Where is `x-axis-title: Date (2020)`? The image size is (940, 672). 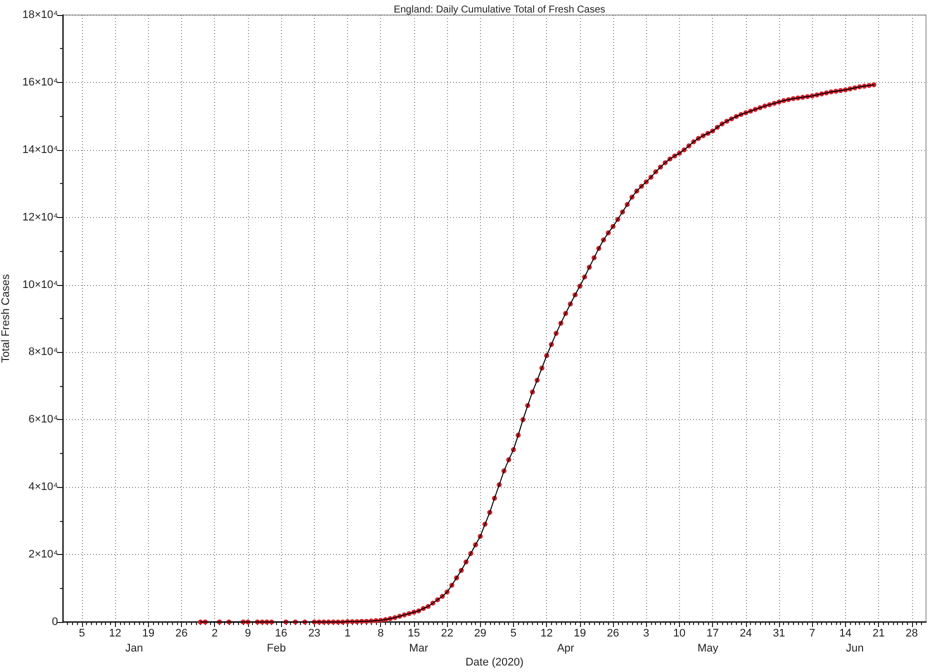 x-axis-title: Date (2020) is located at coordinates (494, 662).